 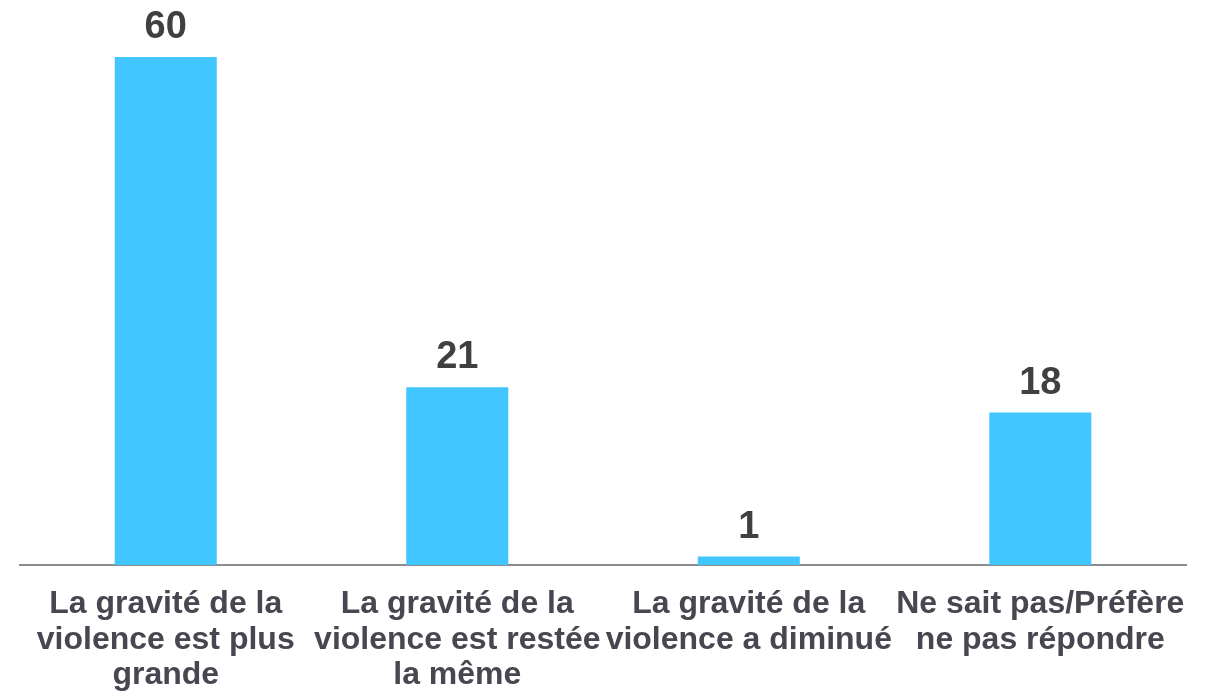 I want to click on x-tick-label: Ne sait pas/Préfère ne pas répondre, so click(x=1040, y=620).